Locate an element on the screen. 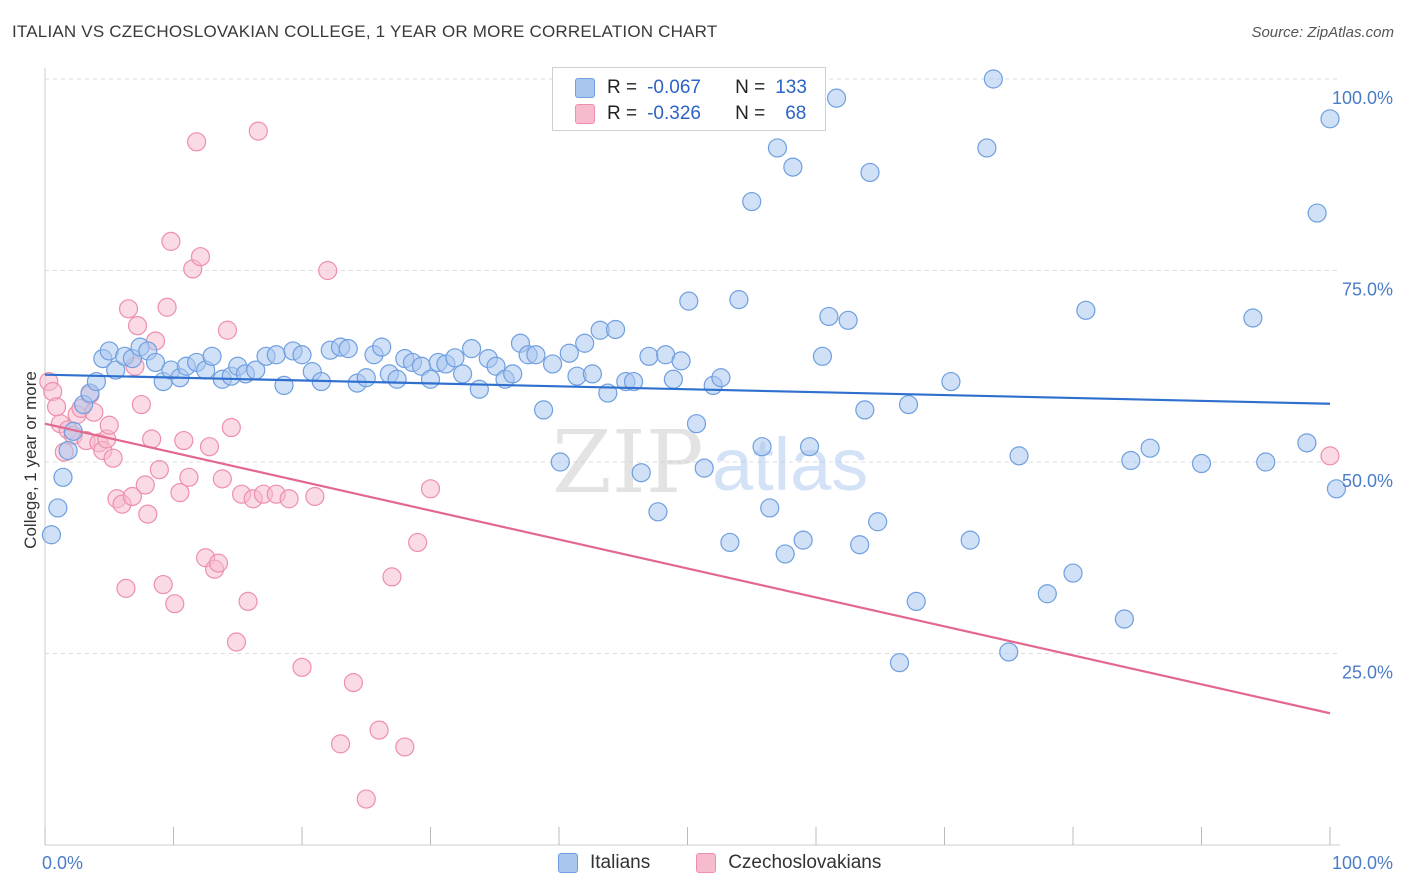 Image resolution: width=1406 pixels, height=892 pixels. legend-item-czech: Czechoslovakians is located at coordinates (788, 863).